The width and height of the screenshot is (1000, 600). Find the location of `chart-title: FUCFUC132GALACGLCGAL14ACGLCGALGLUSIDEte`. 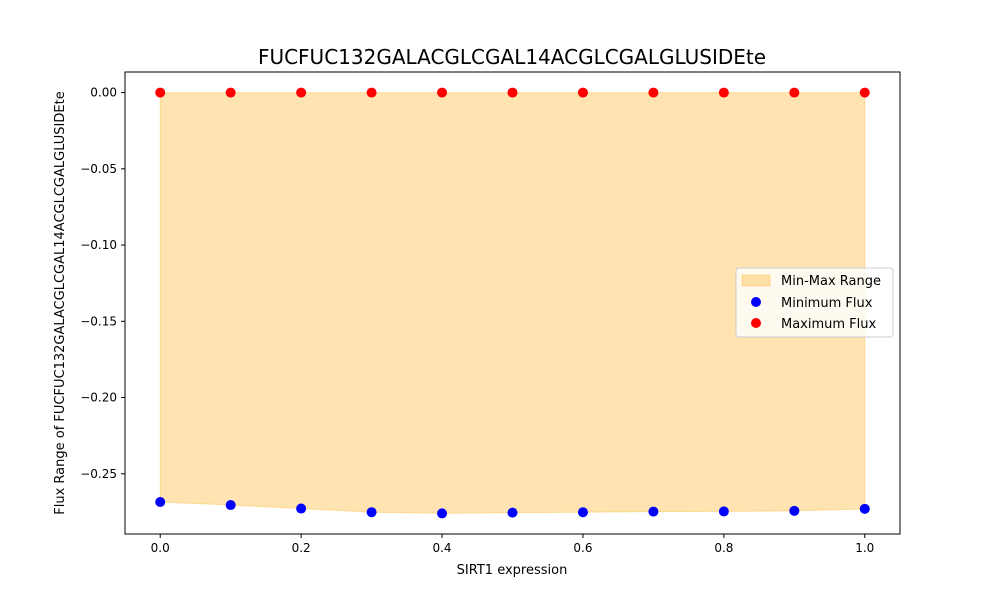

chart-title: FUCFUC132GALACGLCGAL14ACGLCGALGLUSIDEte is located at coordinates (512, 57).